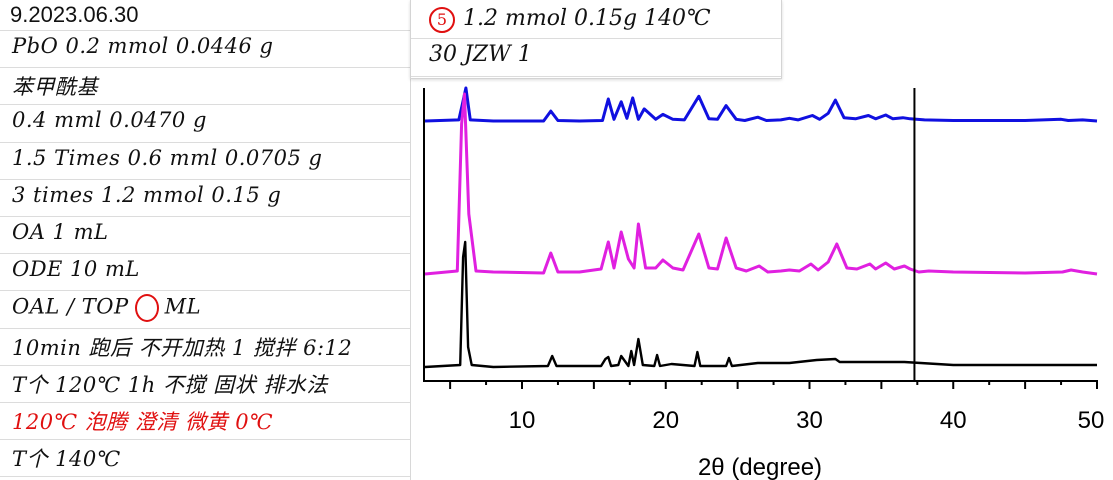 This screenshot has height=480, width=1113. Describe the element at coordinates (809, 420) in the screenshot. I see `x-tick-label: 30` at that location.